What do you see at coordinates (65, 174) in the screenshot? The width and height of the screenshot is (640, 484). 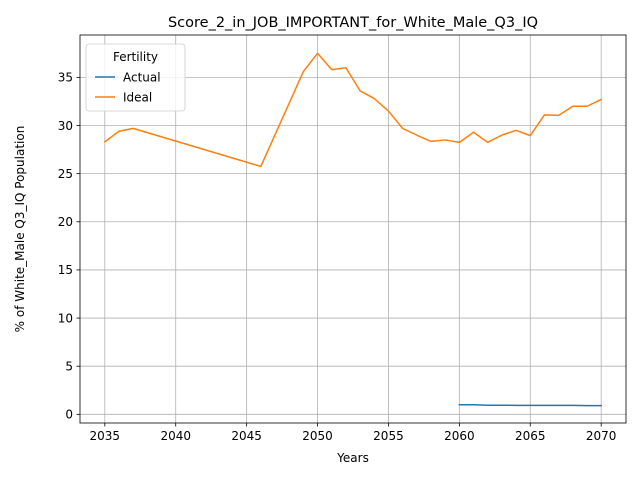 I see `y-tick-label: 25` at bounding box center [65, 174].